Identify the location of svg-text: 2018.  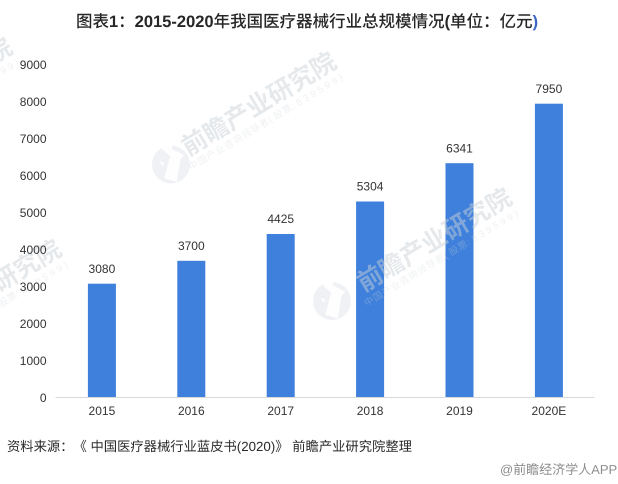
(370, 411).